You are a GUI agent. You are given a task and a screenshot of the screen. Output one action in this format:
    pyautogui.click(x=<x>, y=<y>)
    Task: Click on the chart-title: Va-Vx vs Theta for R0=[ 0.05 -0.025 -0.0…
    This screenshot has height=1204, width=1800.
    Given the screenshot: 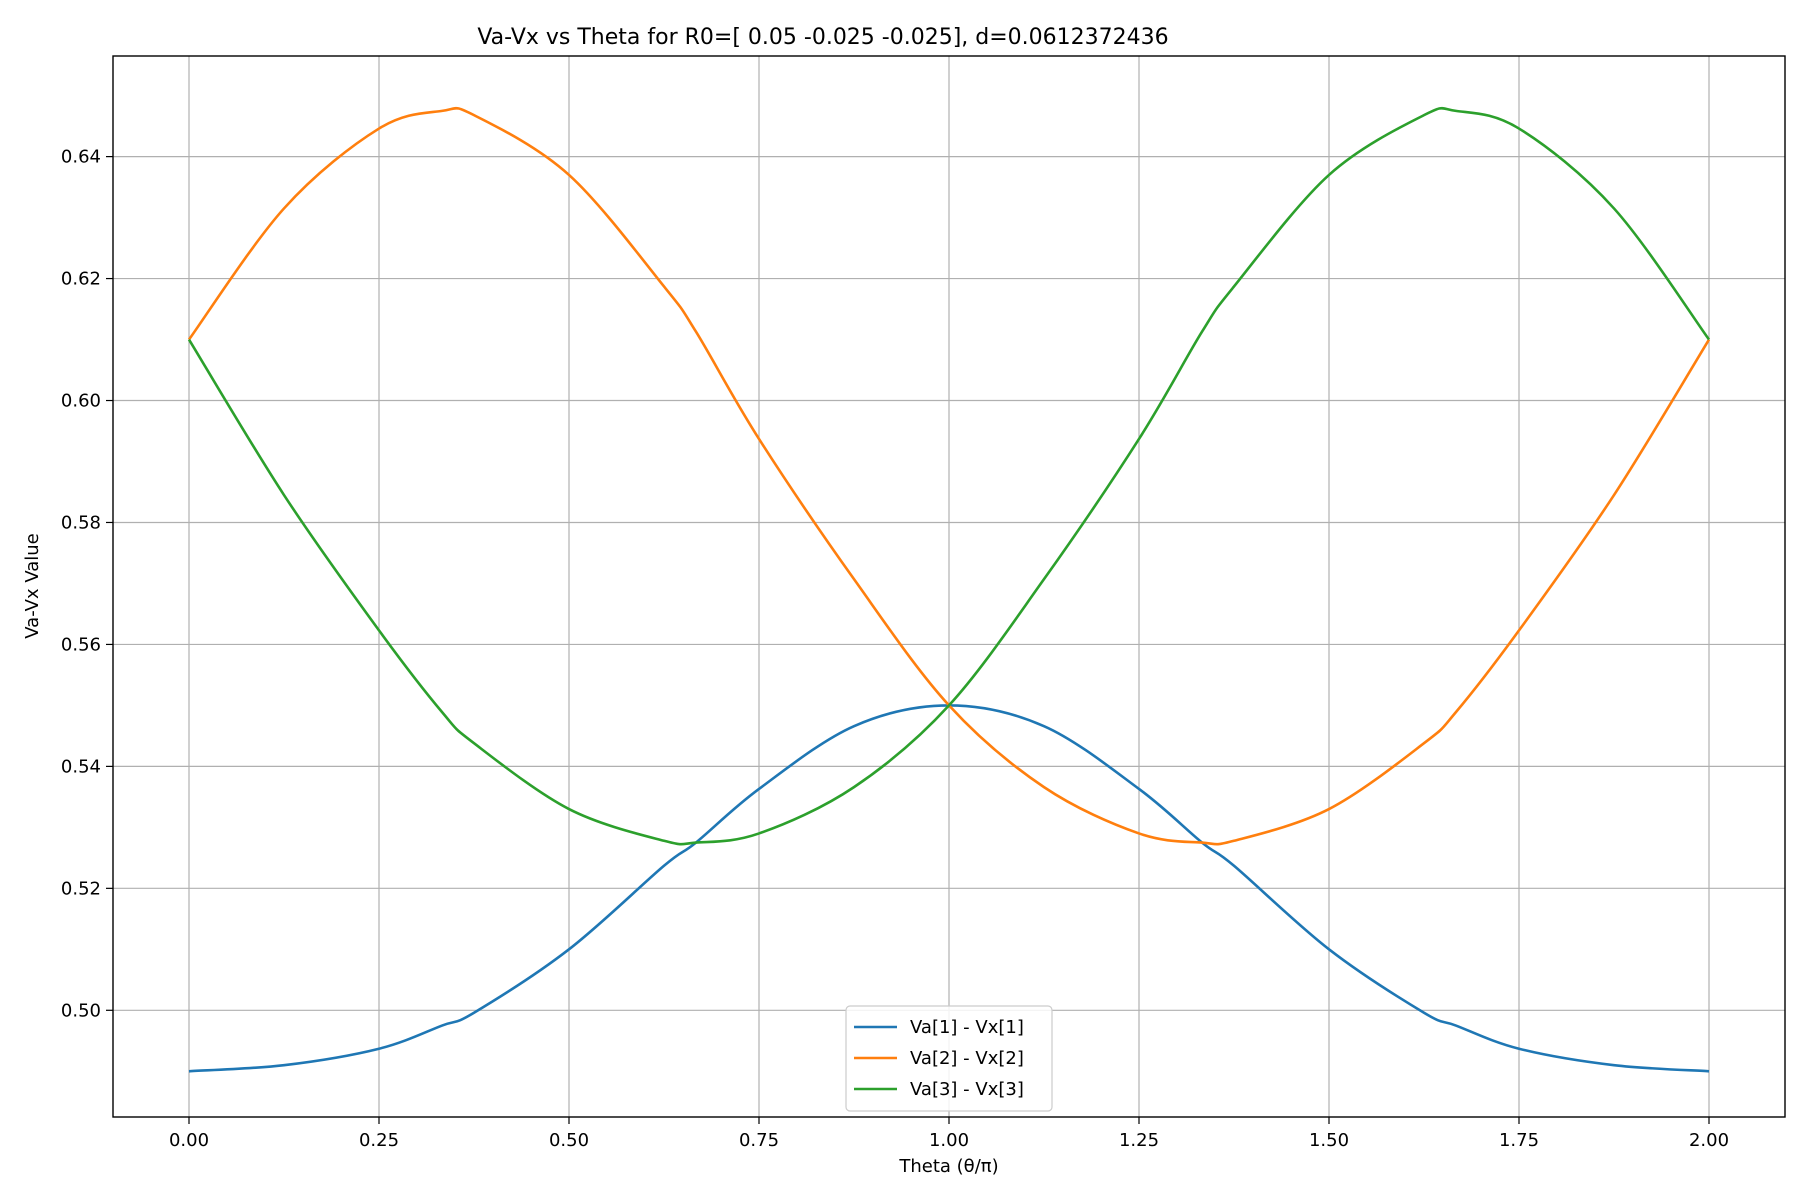 What is the action you would take?
    pyautogui.click(x=822, y=37)
    